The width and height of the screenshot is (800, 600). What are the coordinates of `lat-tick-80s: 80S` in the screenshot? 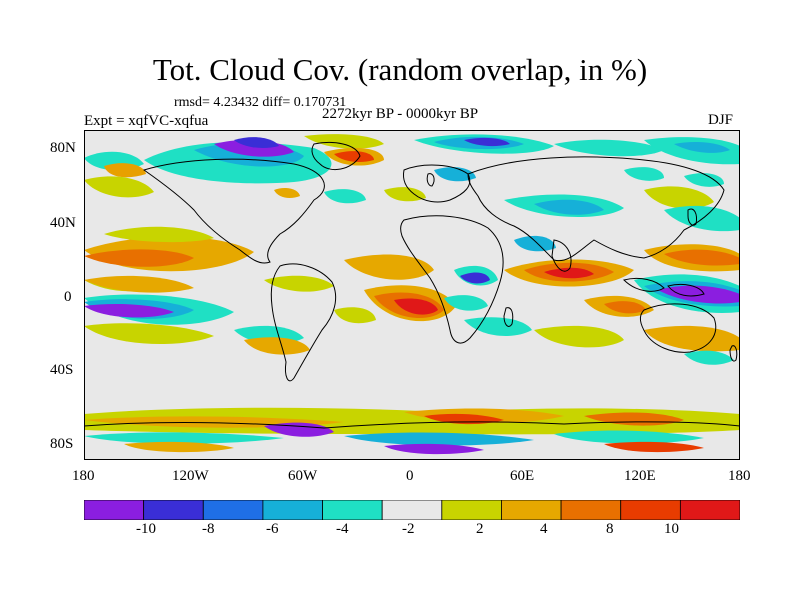 It's located at (62, 444).